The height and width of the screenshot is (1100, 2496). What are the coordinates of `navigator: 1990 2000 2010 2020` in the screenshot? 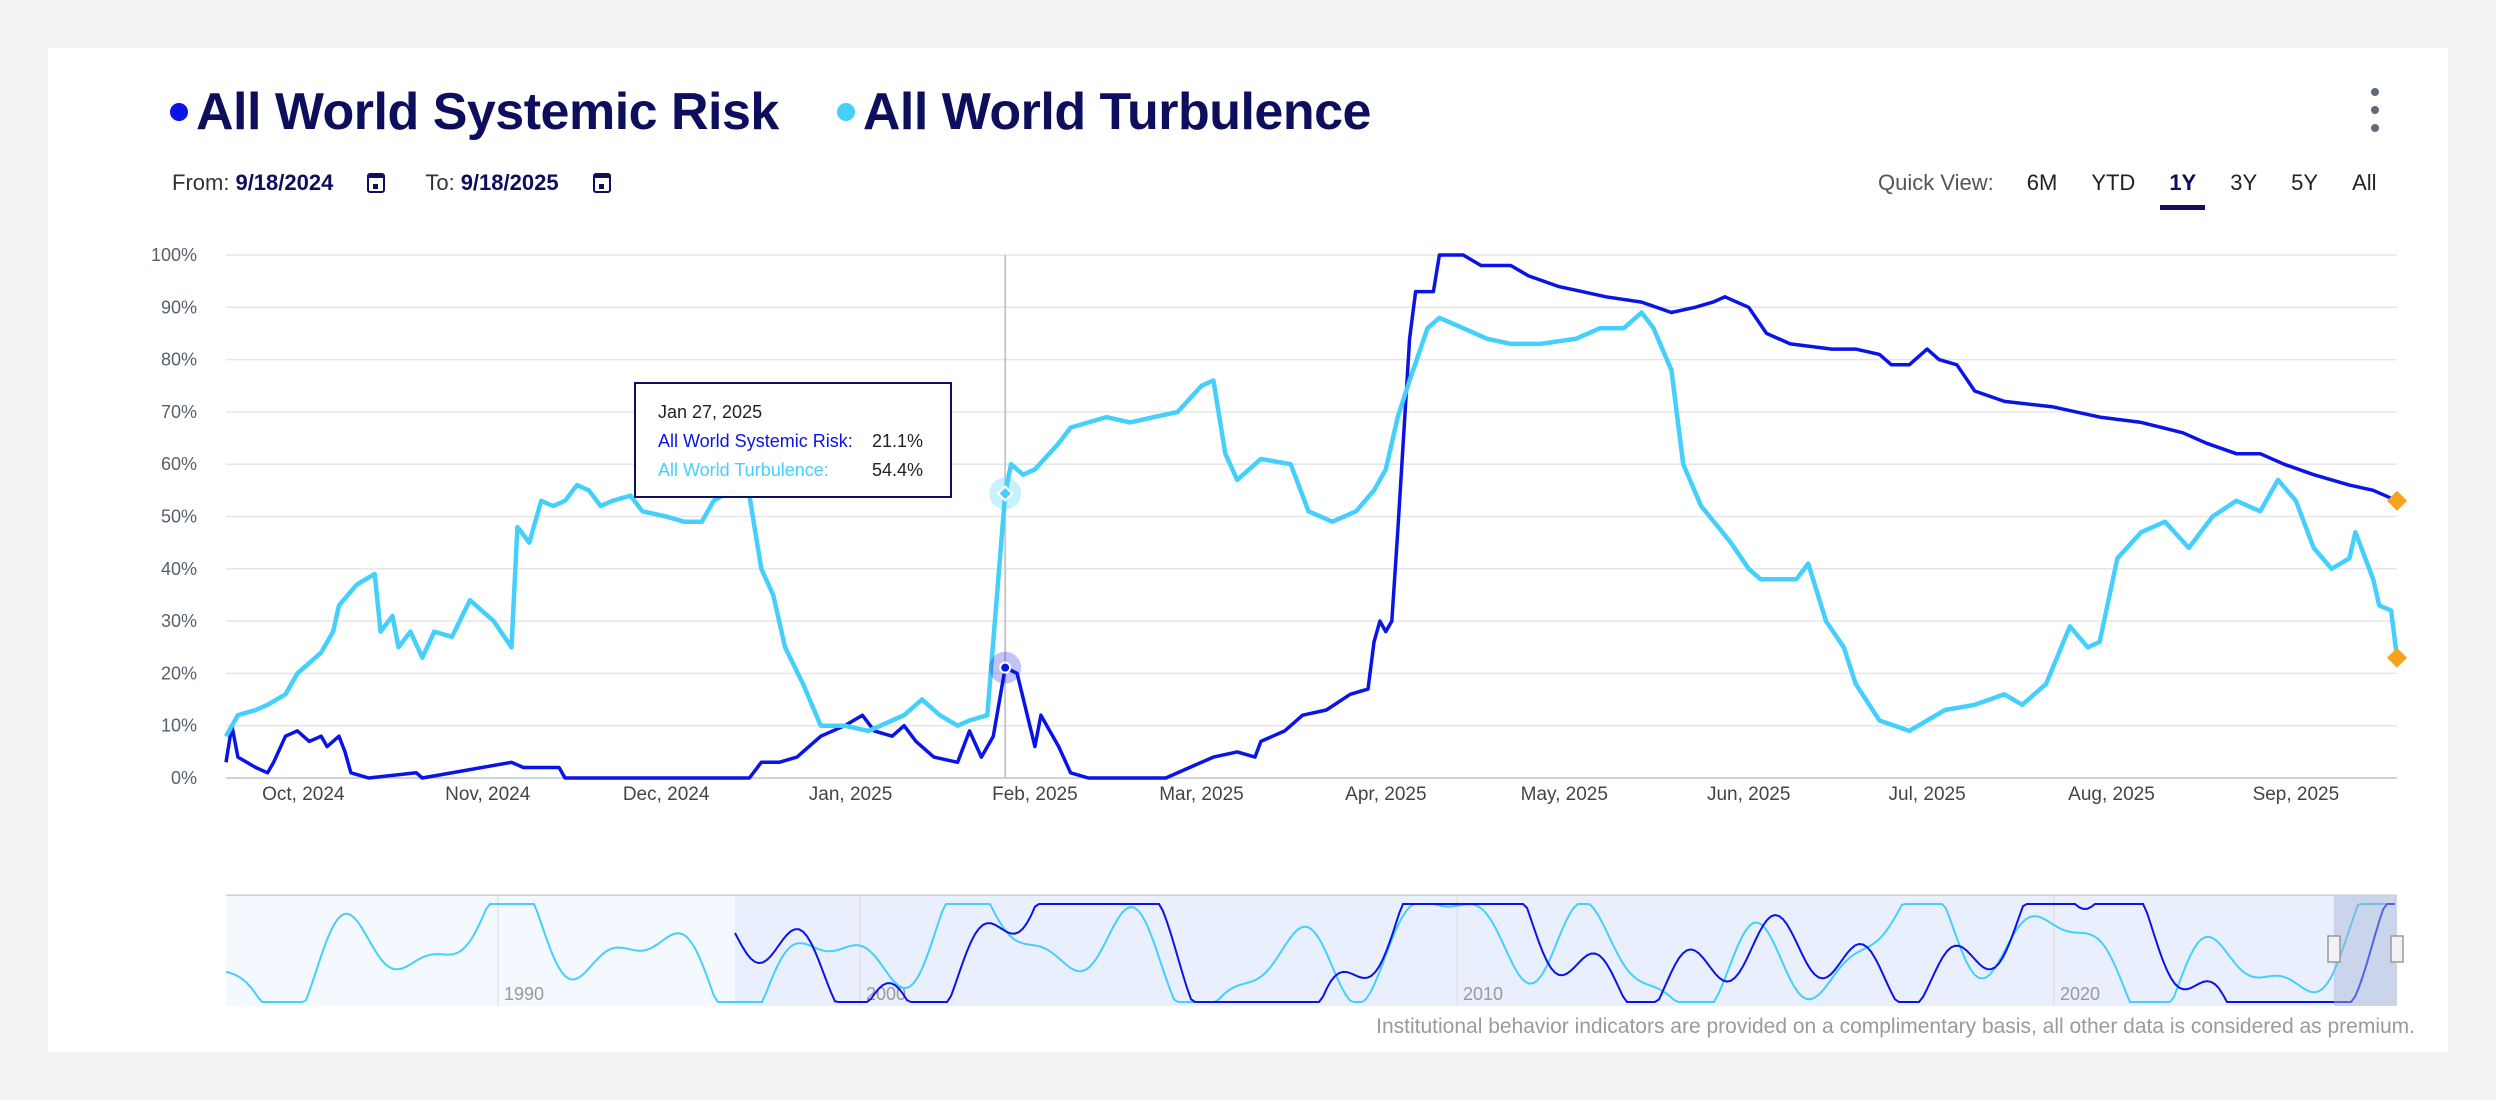 It's located at (1314, 950).